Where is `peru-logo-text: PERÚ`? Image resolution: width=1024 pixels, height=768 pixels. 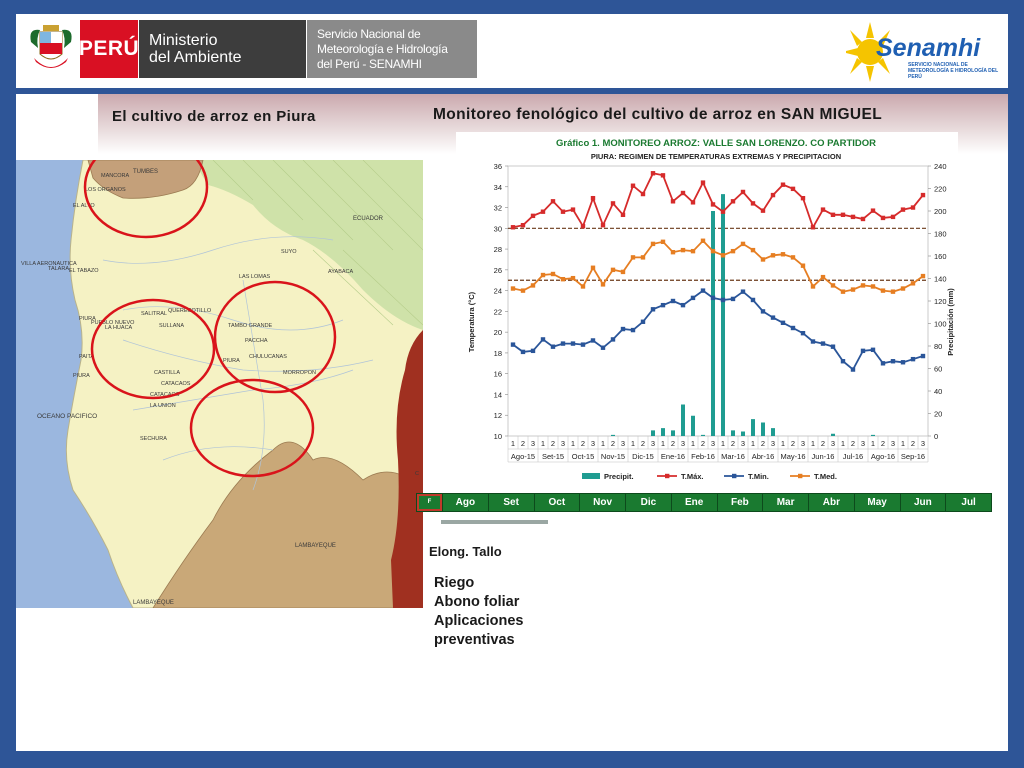 peru-logo-text: PERÚ is located at coordinates (109, 48).